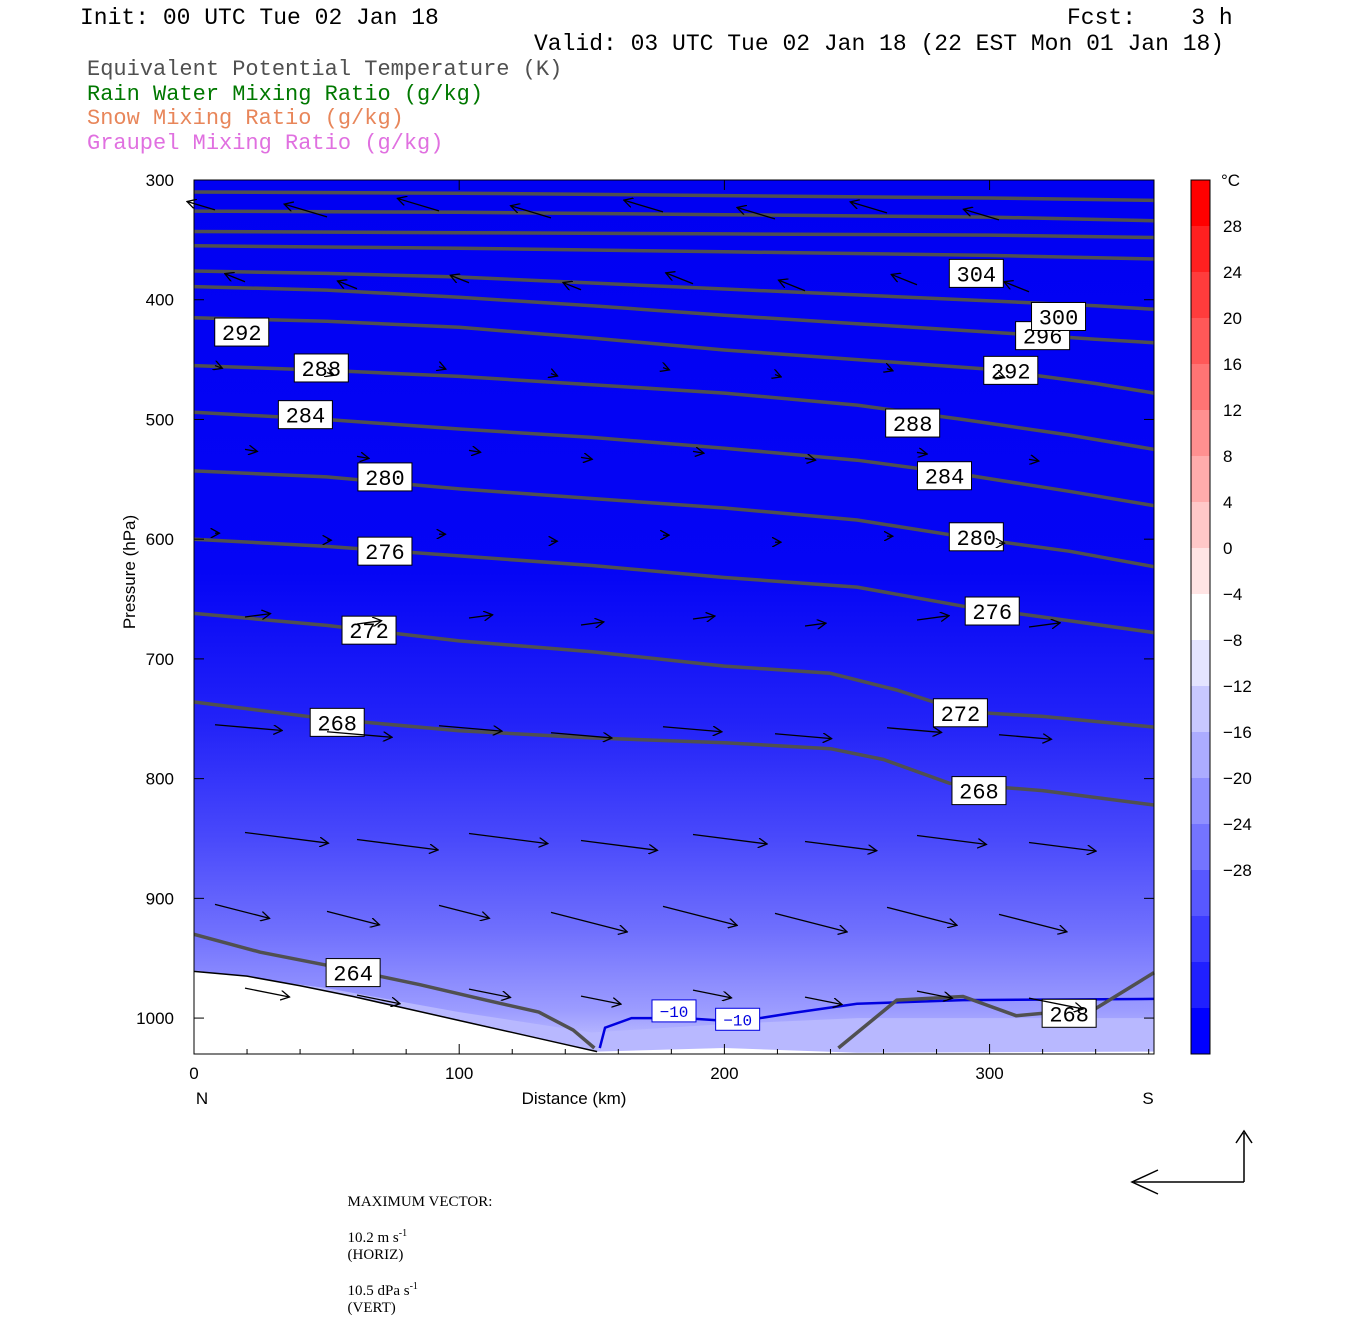 The height and width of the screenshot is (1317, 1350). I want to click on legend-theta-e: Equivalent Potential Temperature (K), so click(325, 69).